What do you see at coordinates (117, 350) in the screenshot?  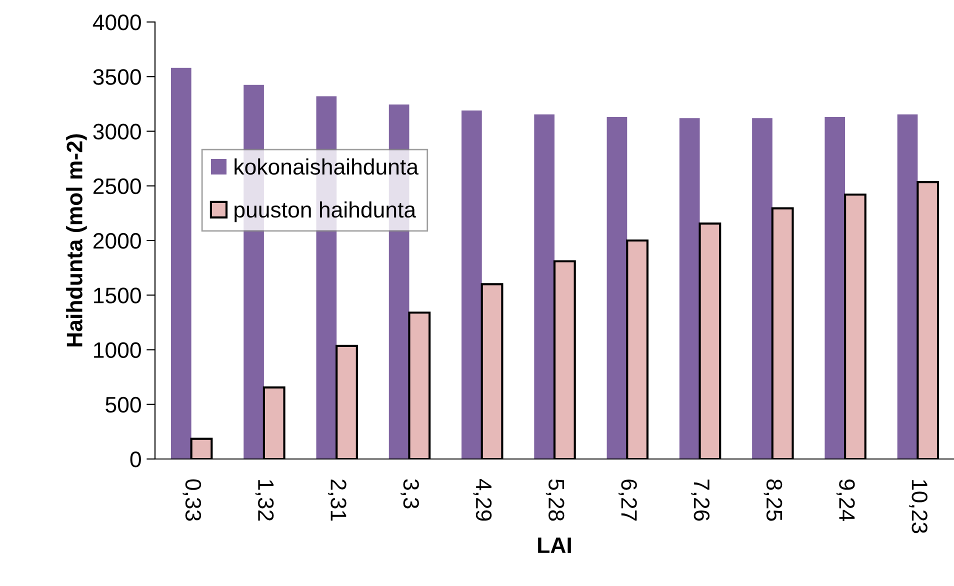 I see `y-tick-label: 1000` at bounding box center [117, 350].